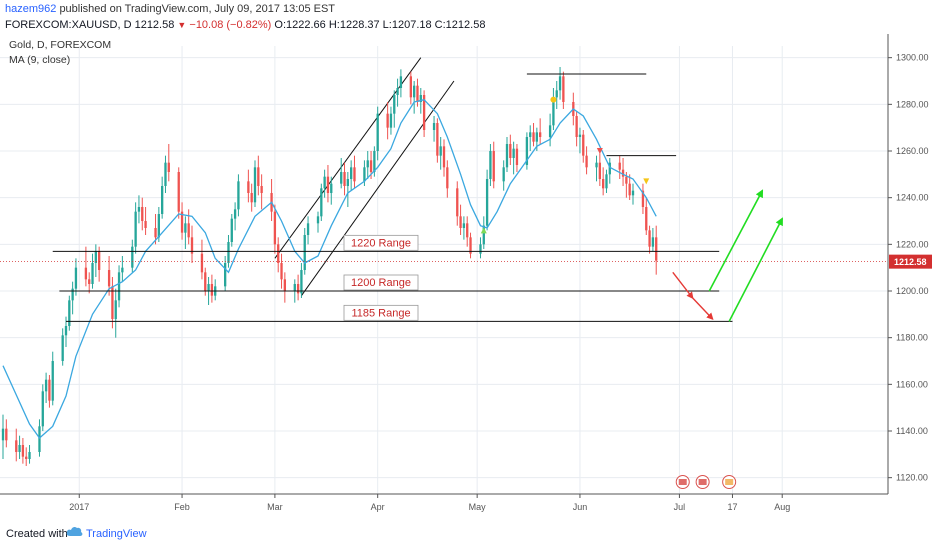  Describe the element at coordinates (116, 534) in the screenshot. I see `tradingview-brand-link: TradingView` at that location.